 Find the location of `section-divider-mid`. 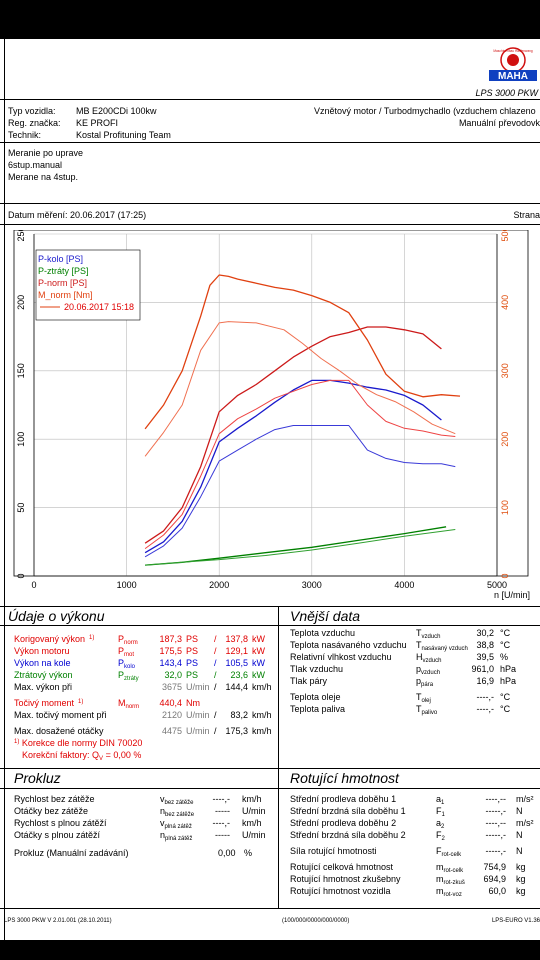

section-divider-mid is located at coordinates (270, 768).